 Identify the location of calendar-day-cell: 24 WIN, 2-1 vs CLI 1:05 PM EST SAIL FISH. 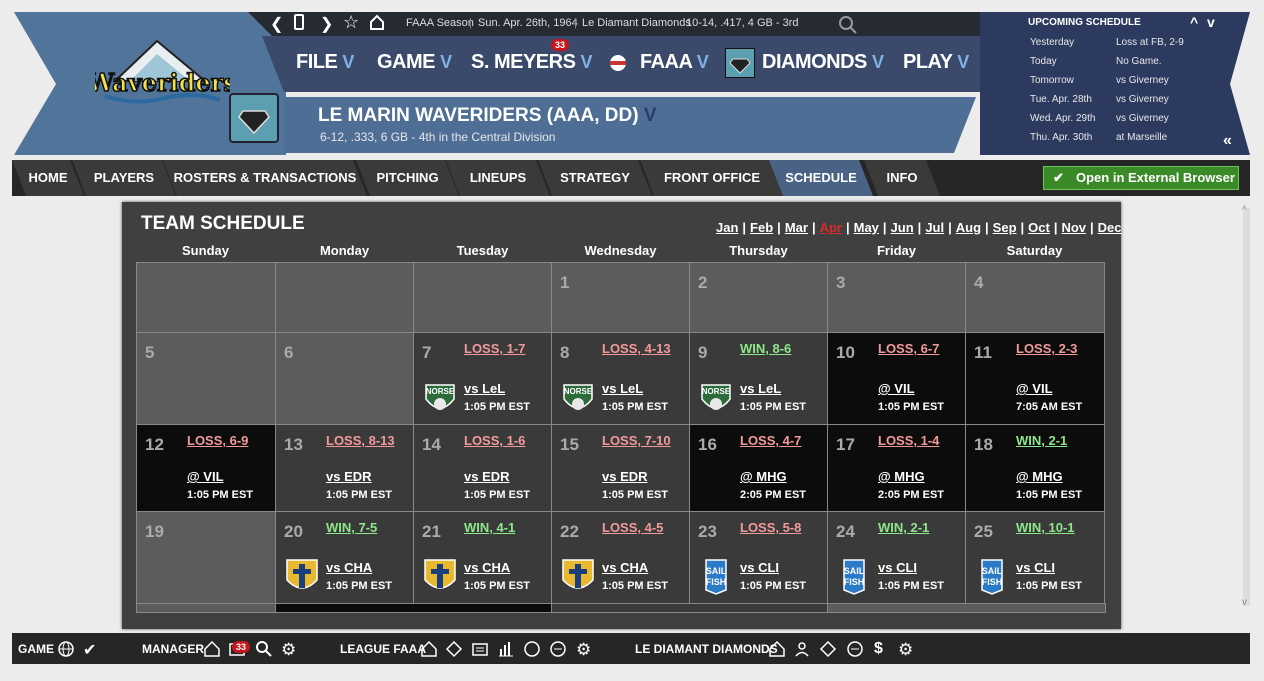
(897, 557).